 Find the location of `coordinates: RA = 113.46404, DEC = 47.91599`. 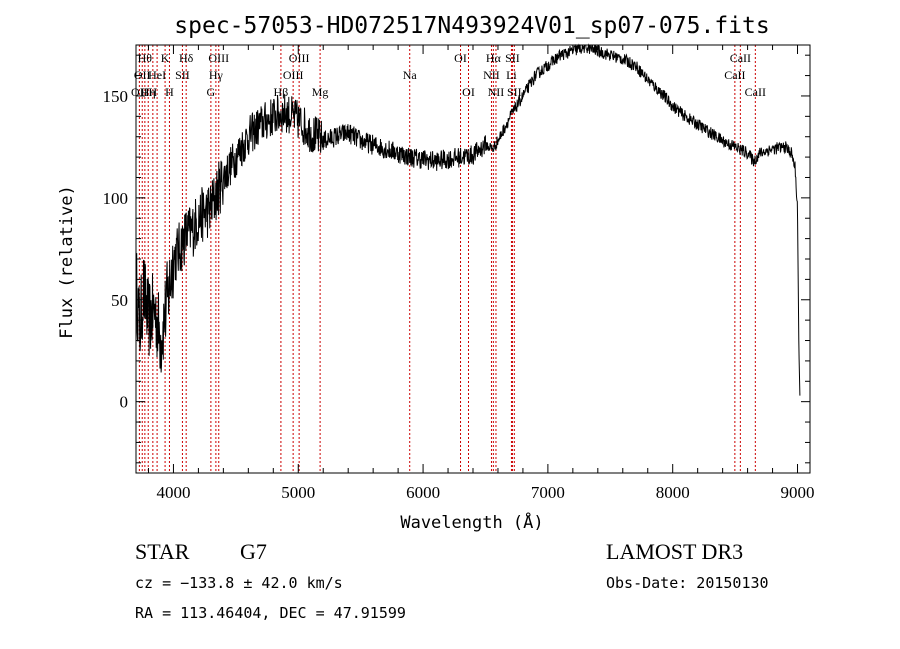

coordinates: RA = 113.46404, DEC = 47.91599 is located at coordinates (270, 613).